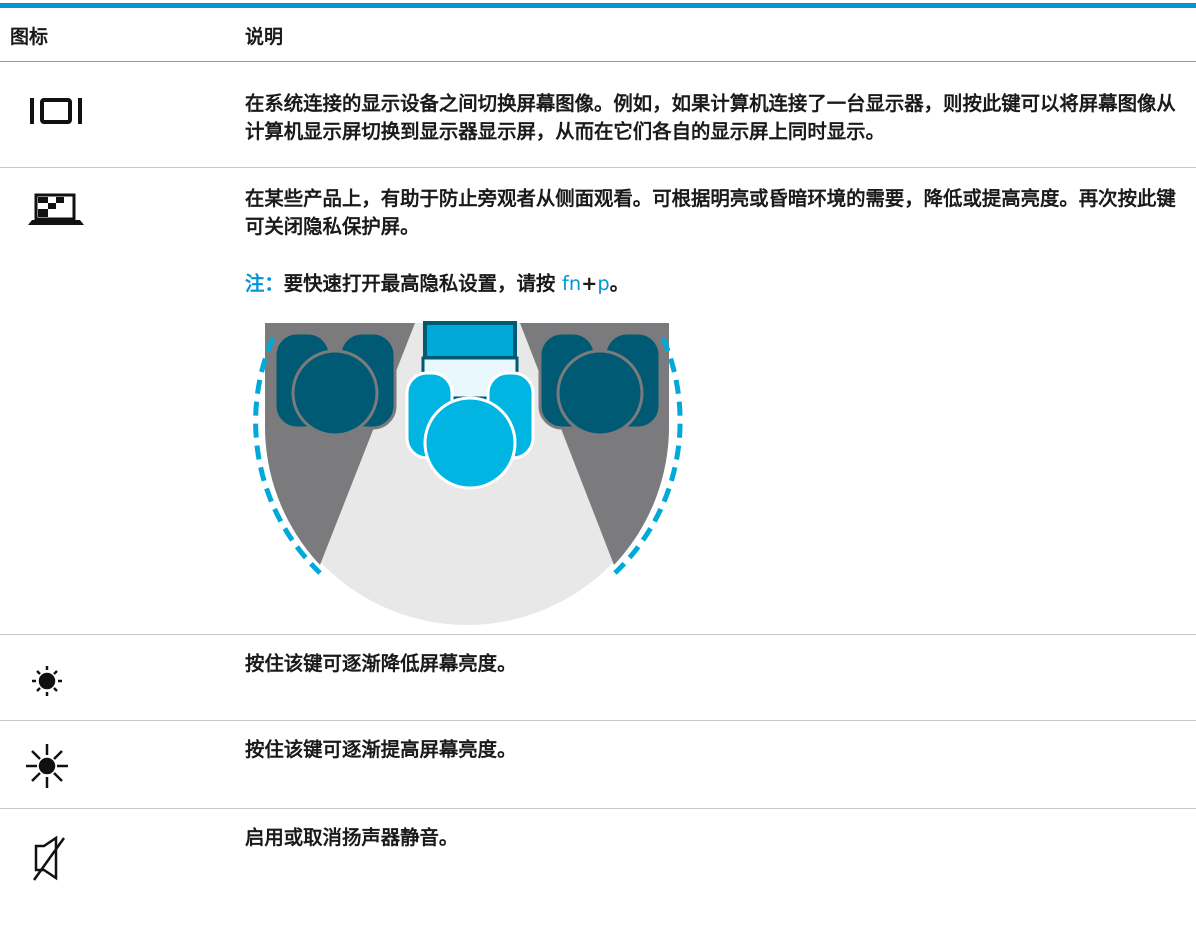 This screenshot has height=928, width=1196. I want to click on icons, so click(55, 489).